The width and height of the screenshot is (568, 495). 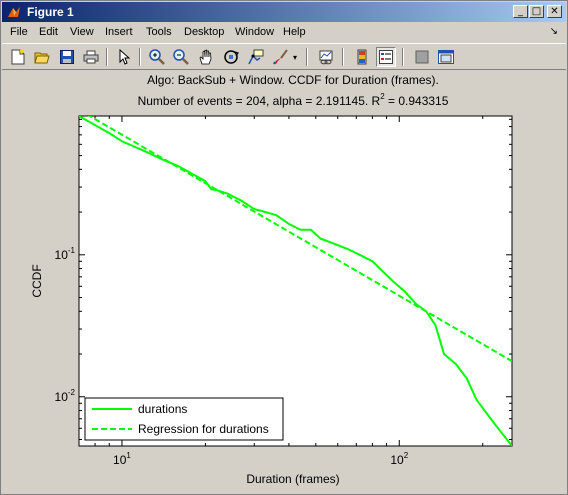 What do you see at coordinates (294, 57) in the screenshot?
I see `brush-dropdown-icon: ▾` at bounding box center [294, 57].